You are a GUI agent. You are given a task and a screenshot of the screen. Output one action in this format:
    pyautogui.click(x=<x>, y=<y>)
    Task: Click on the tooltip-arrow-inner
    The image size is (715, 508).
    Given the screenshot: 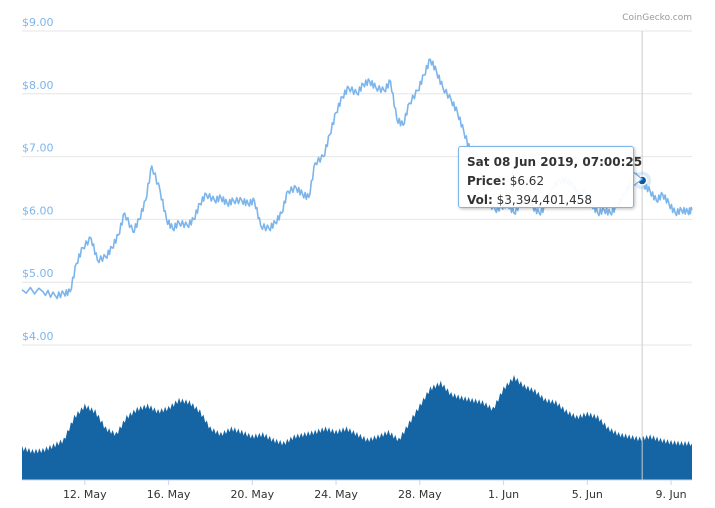 What is the action you would take?
    pyautogui.click(x=636, y=179)
    